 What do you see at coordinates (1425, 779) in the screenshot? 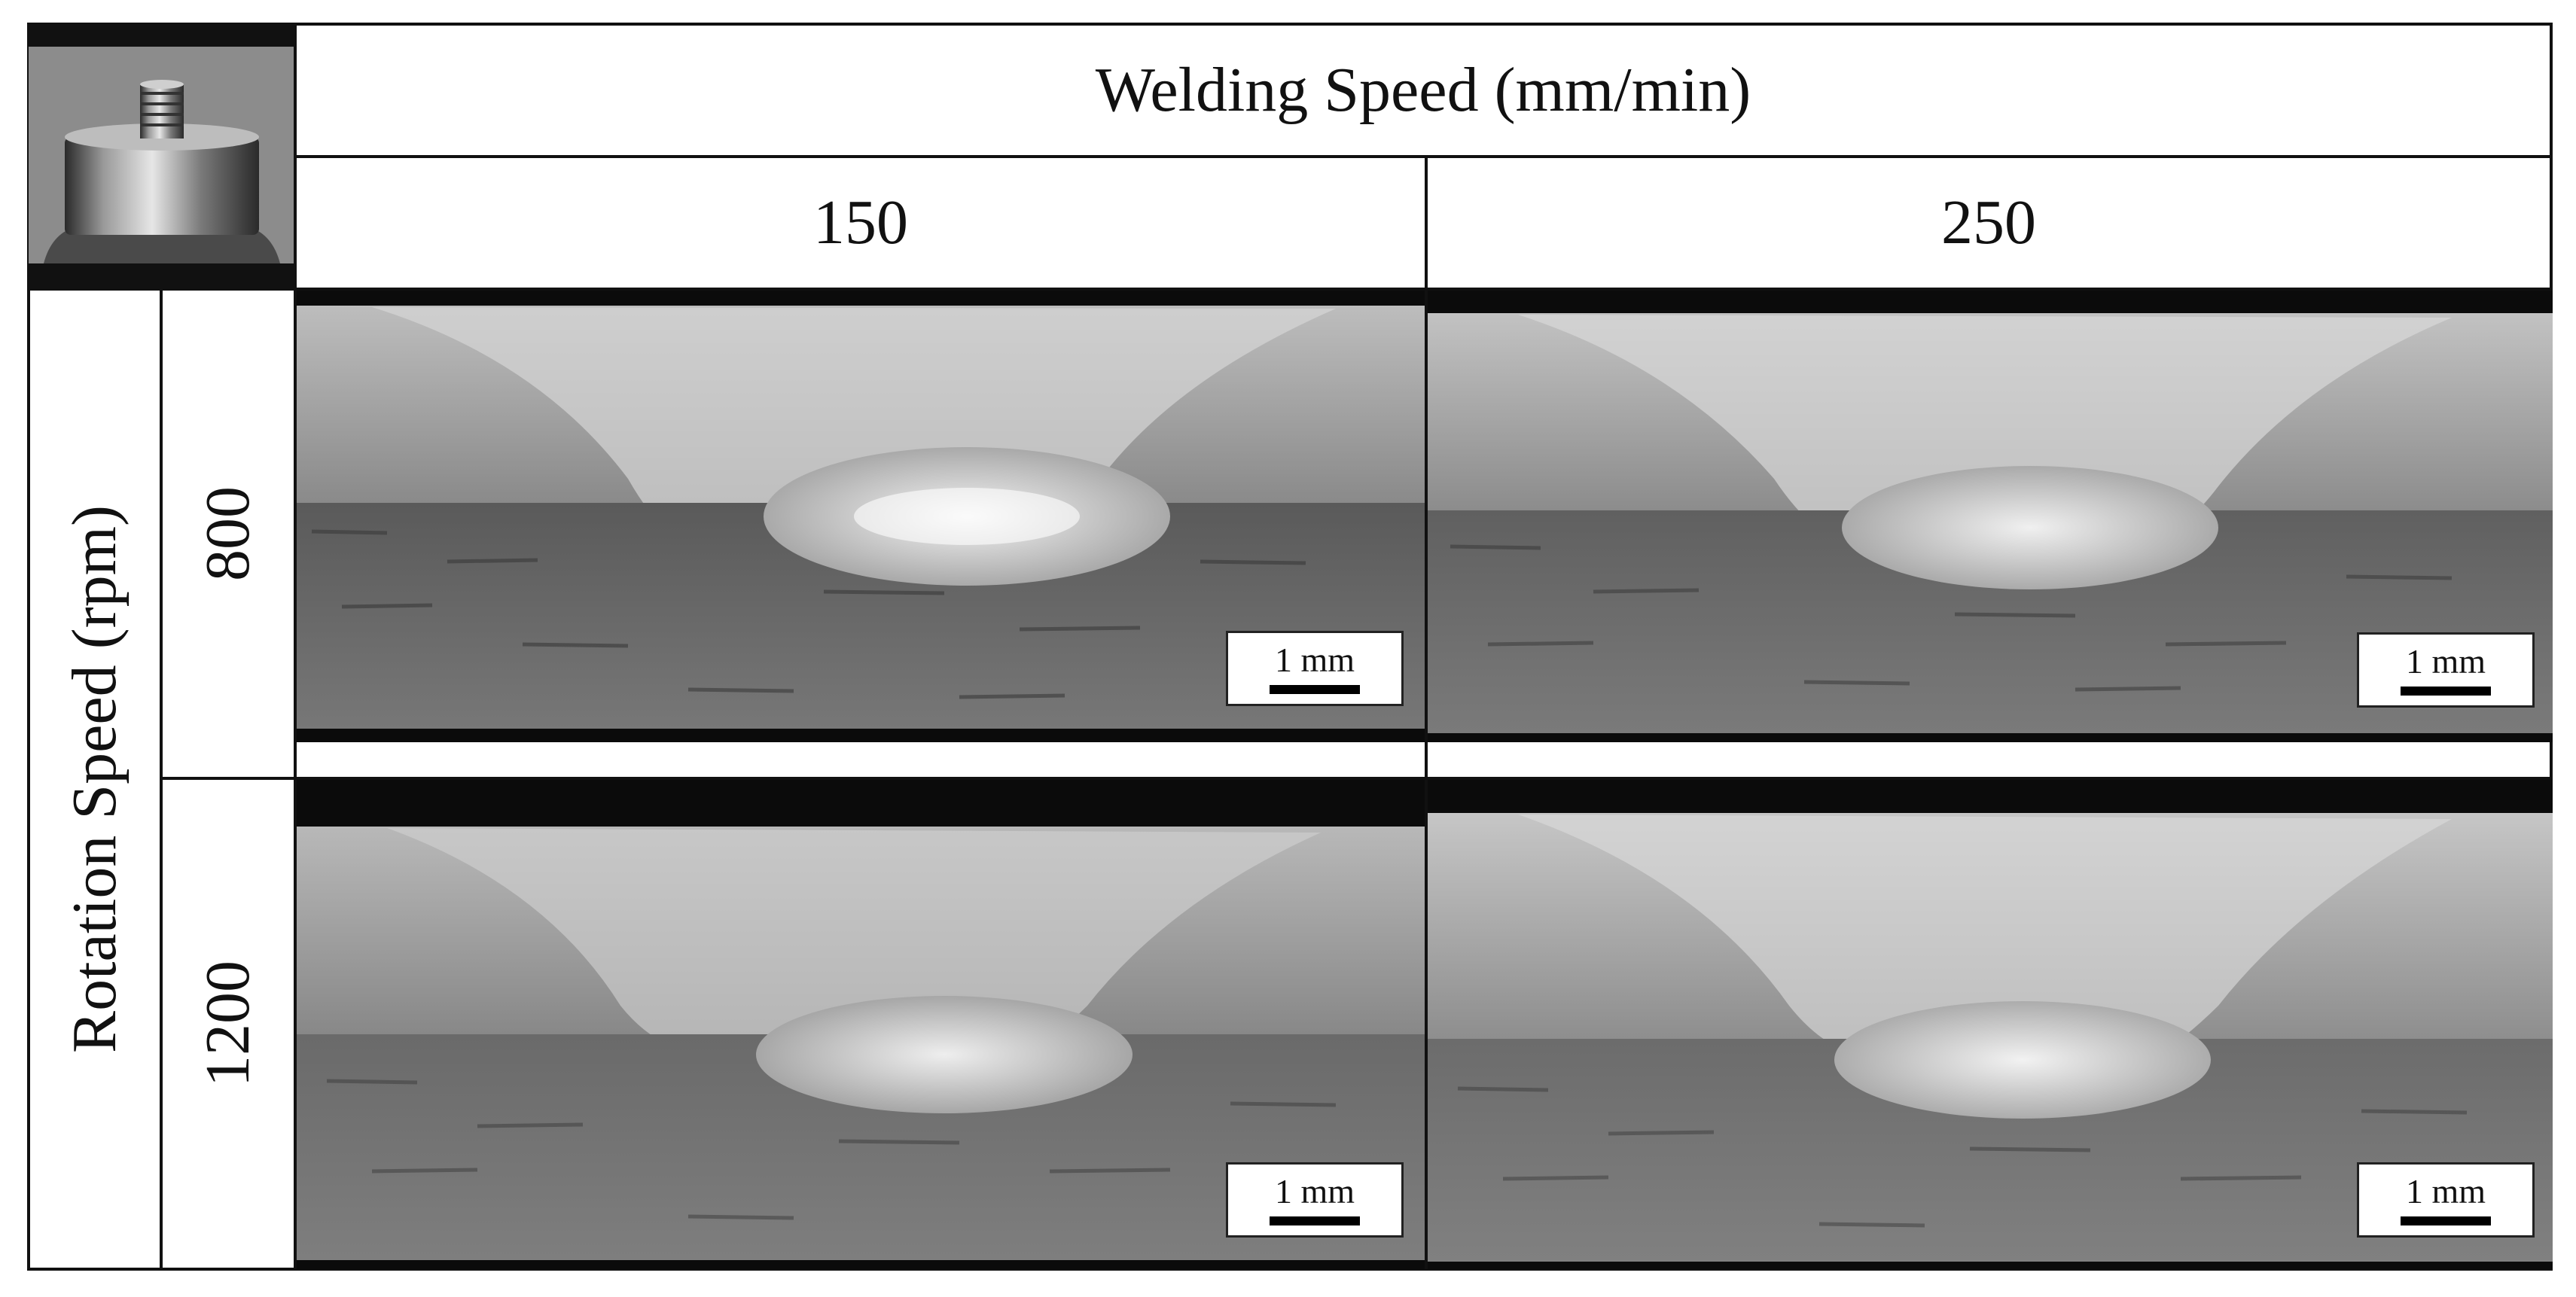
I see `row-divider` at bounding box center [1425, 779].